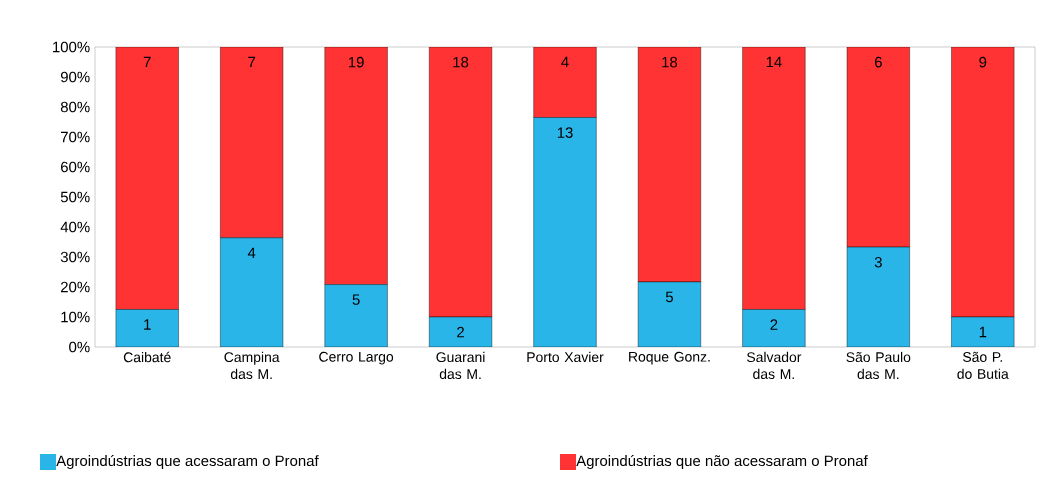 Image resolution: width=1062 pixels, height=480 pixels. Describe the element at coordinates (774, 62) in the screenshot. I see `annotation: 14` at that location.